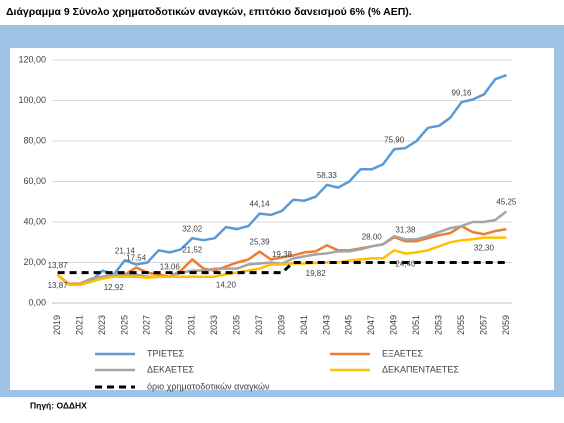 The width and height of the screenshot is (564, 423). I want to click on data-label: 14,20, so click(226, 284).